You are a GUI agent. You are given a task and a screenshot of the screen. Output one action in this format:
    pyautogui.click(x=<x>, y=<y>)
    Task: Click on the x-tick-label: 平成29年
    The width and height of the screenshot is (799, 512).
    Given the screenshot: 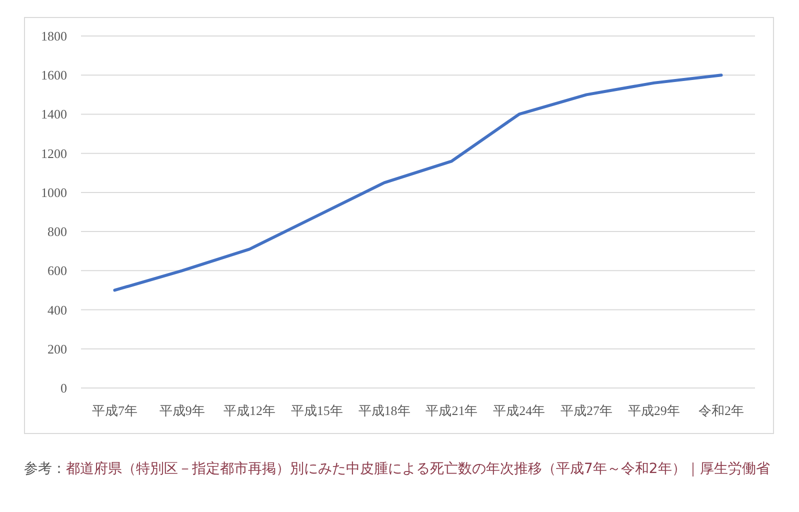 What is the action you would take?
    pyautogui.click(x=654, y=410)
    